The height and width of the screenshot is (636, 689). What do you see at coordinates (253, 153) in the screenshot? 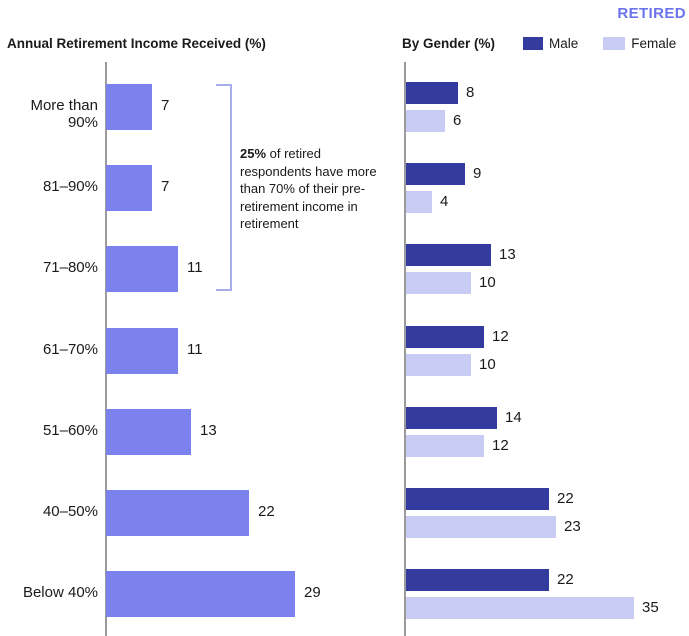
I see `annotation-bold: 25%` at bounding box center [253, 153].